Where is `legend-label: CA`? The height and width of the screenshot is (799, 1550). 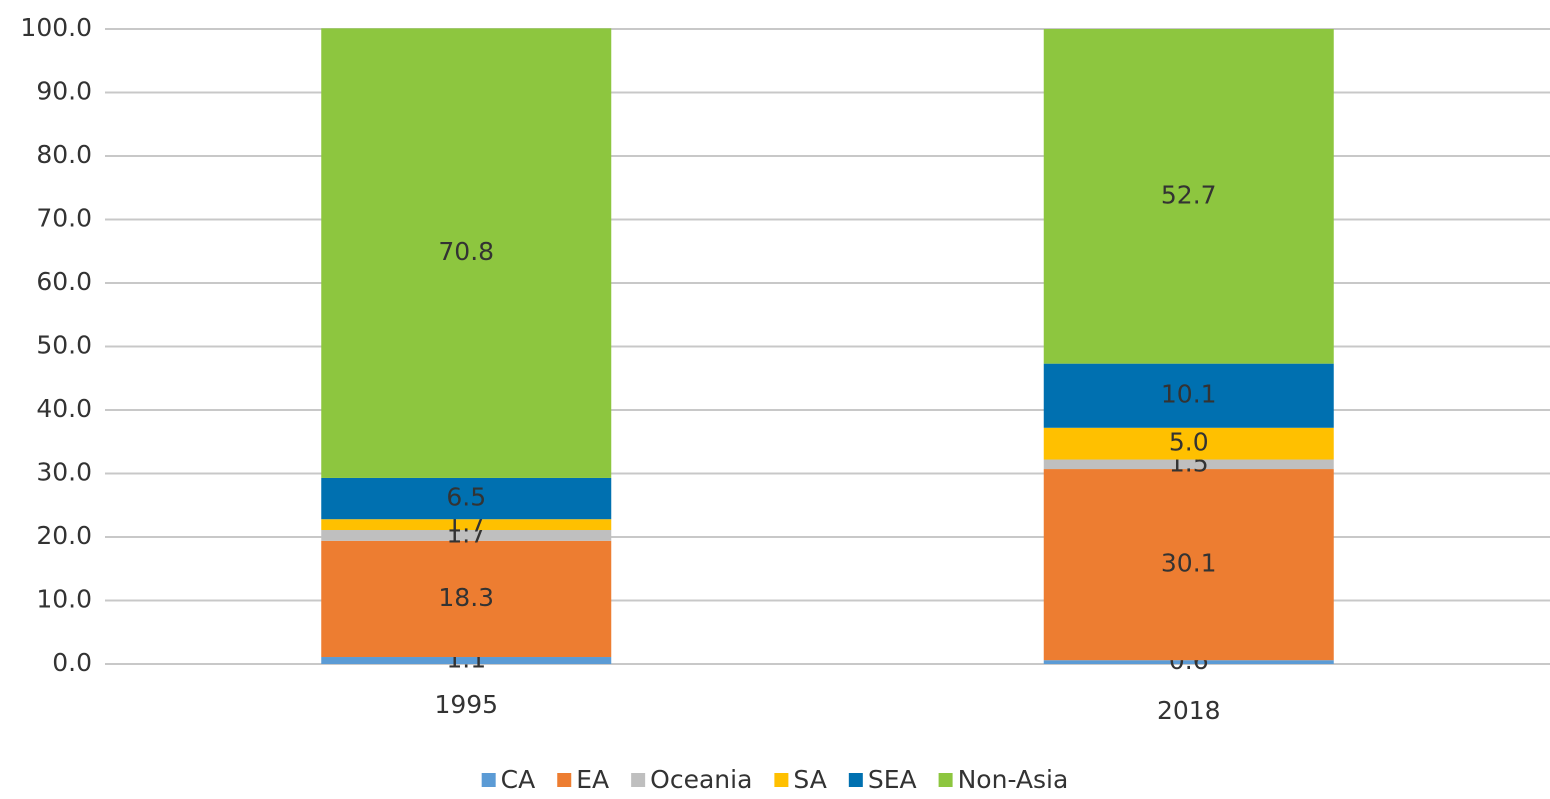 legend-label: CA is located at coordinates (518, 779).